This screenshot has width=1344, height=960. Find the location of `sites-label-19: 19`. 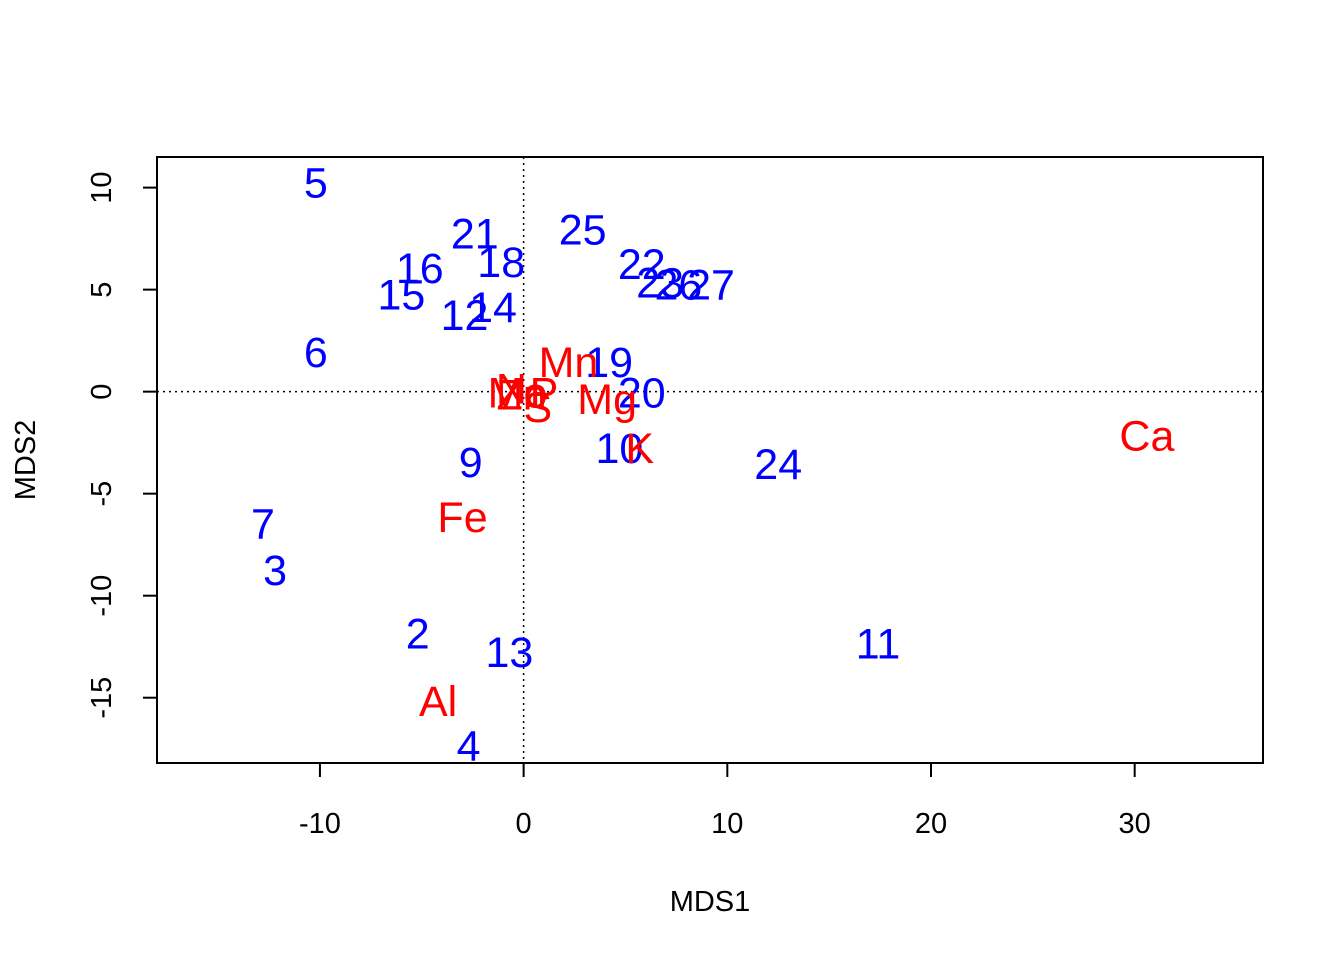

sites-label-19: 19 is located at coordinates (609, 363).